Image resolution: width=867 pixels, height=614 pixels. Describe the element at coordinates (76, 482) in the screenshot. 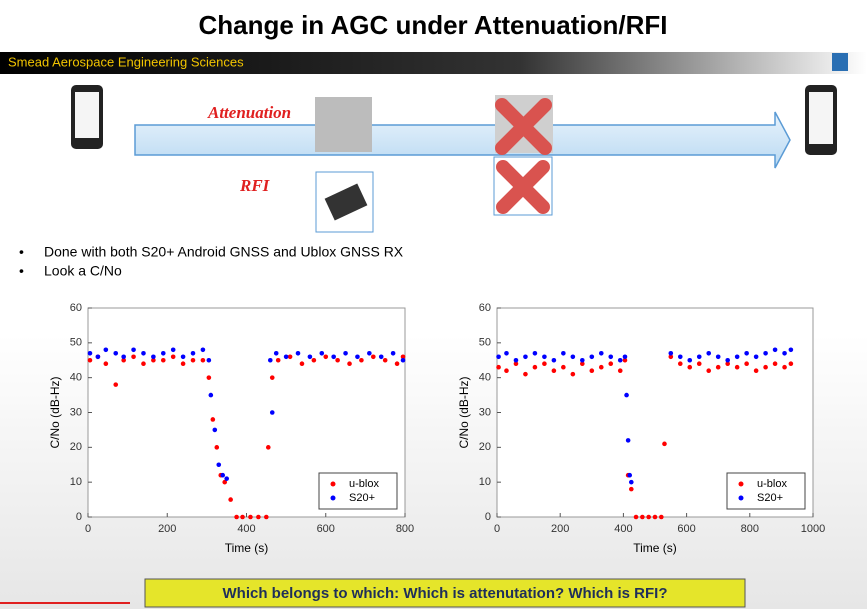

I see `y-tick-label: 10` at that location.